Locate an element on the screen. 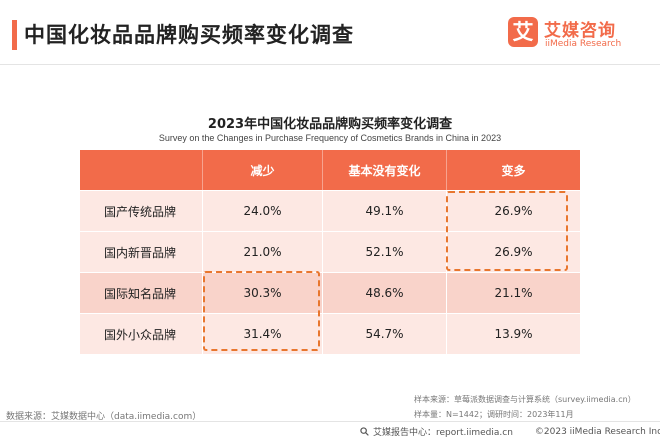 This screenshot has width=660, height=440. cell-value: 31.4% is located at coordinates (262, 334).